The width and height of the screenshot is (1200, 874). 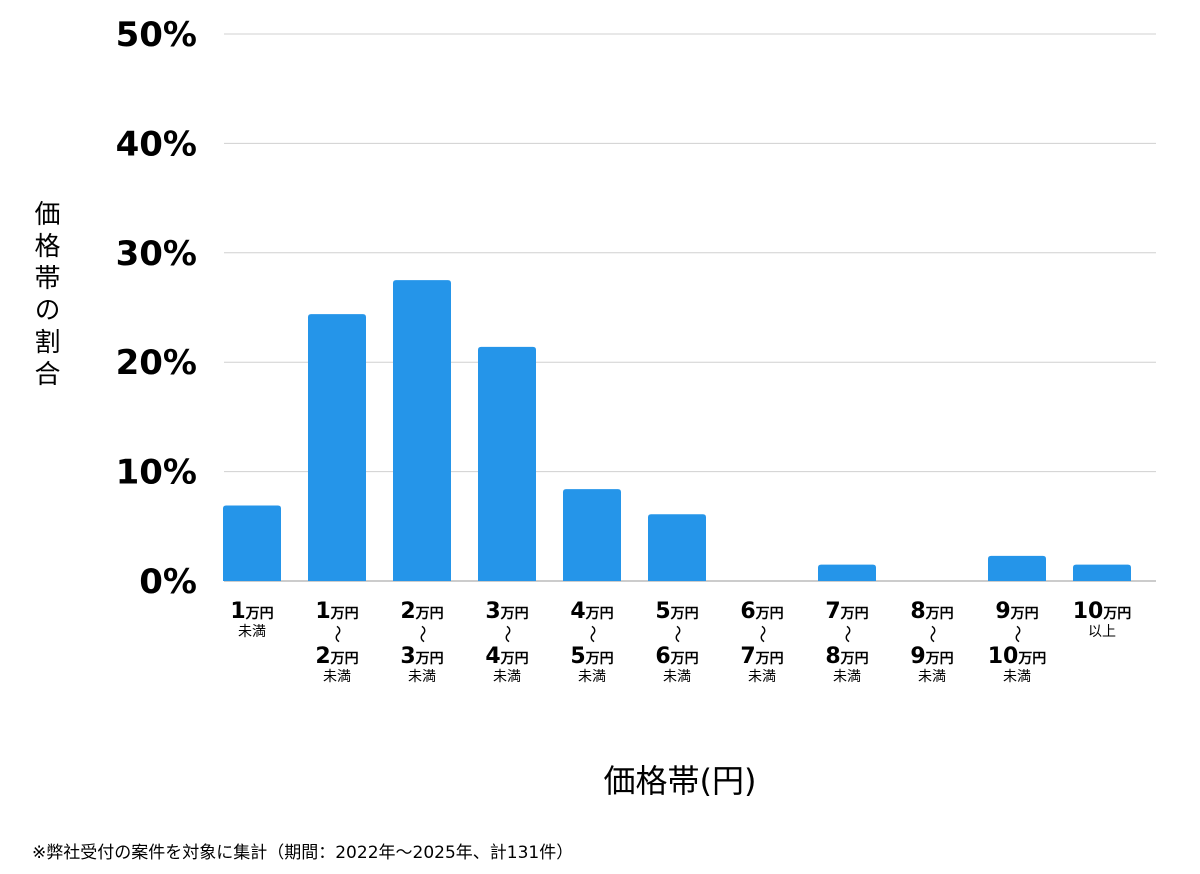 What do you see at coordinates (156, 254) in the screenshot?
I see `y-tick-label: 30%` at bounding box center [156, 254].